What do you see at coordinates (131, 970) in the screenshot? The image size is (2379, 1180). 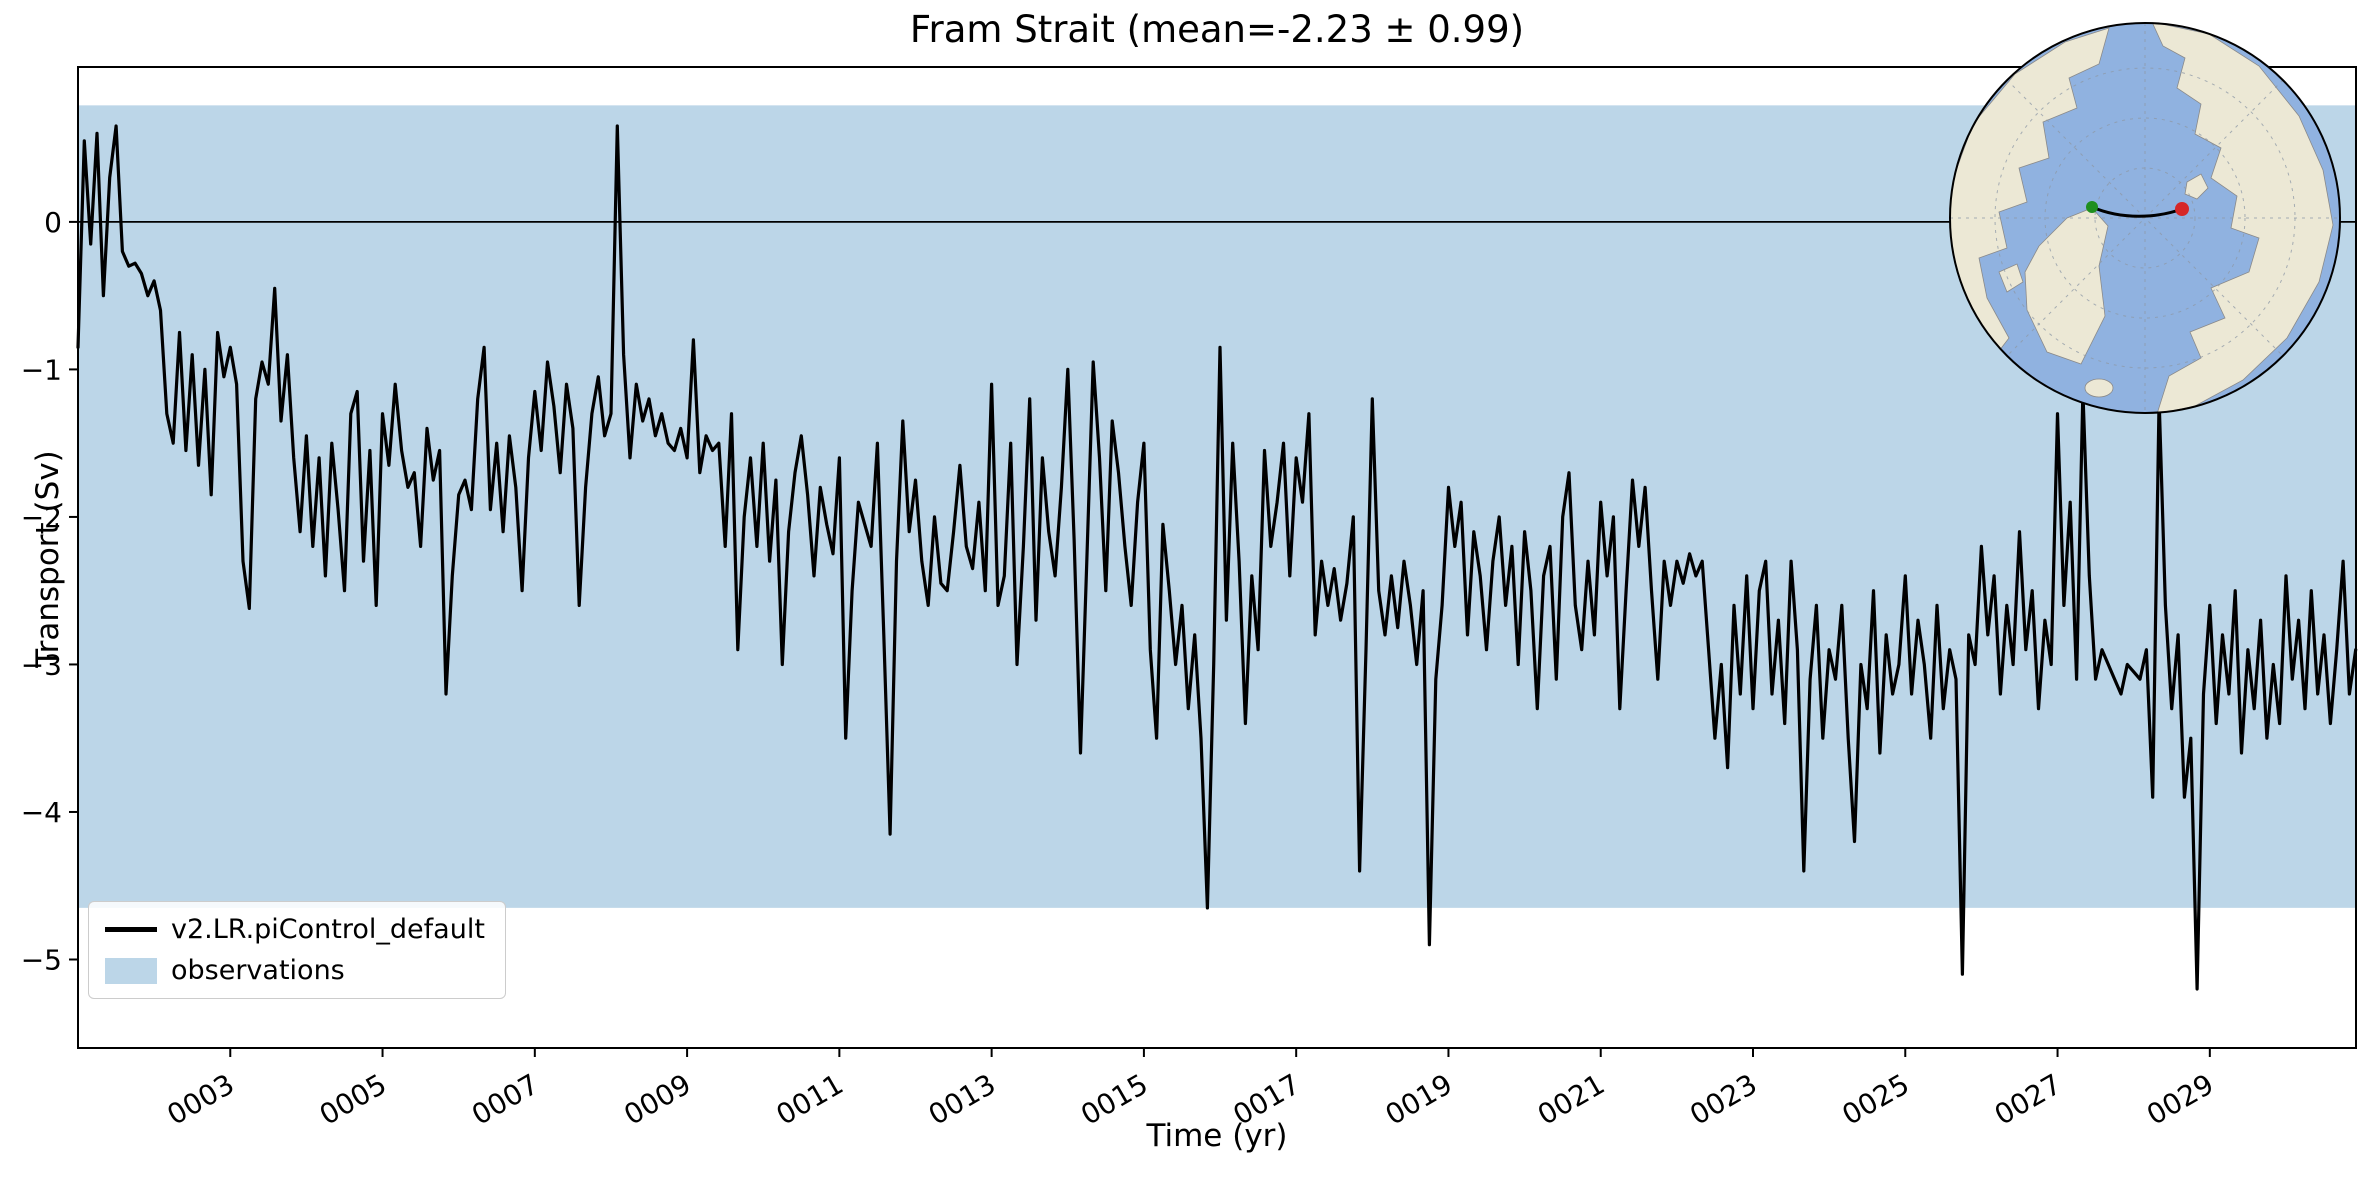 I see `legend-band-swatch` at bounding box center [131, 970].